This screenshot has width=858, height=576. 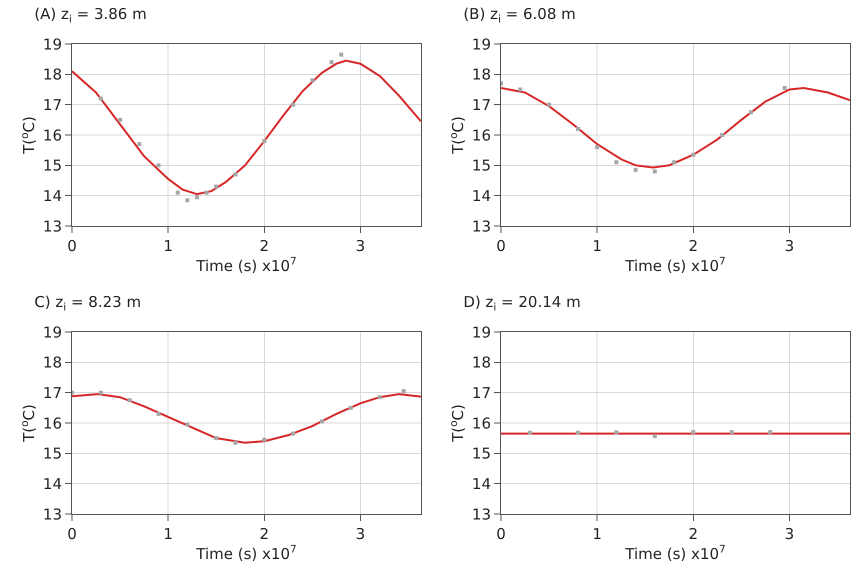 What do you see at coordinates (675, 127) in the screenshot?
I see `line-series` at bounding box center [675, 127].